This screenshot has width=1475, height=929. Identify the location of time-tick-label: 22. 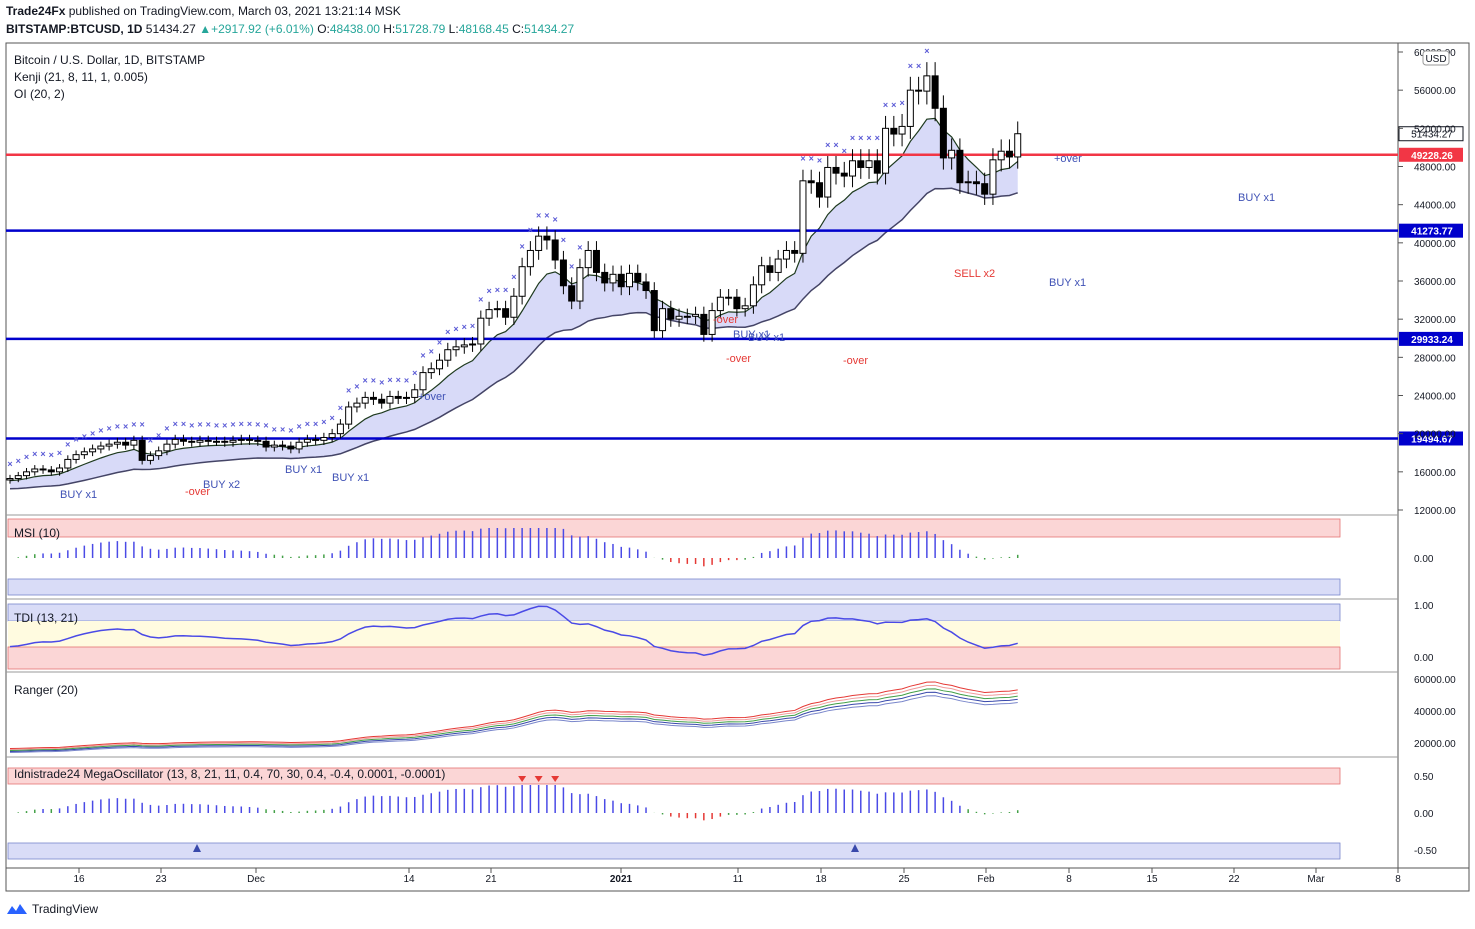
(1234, 879).